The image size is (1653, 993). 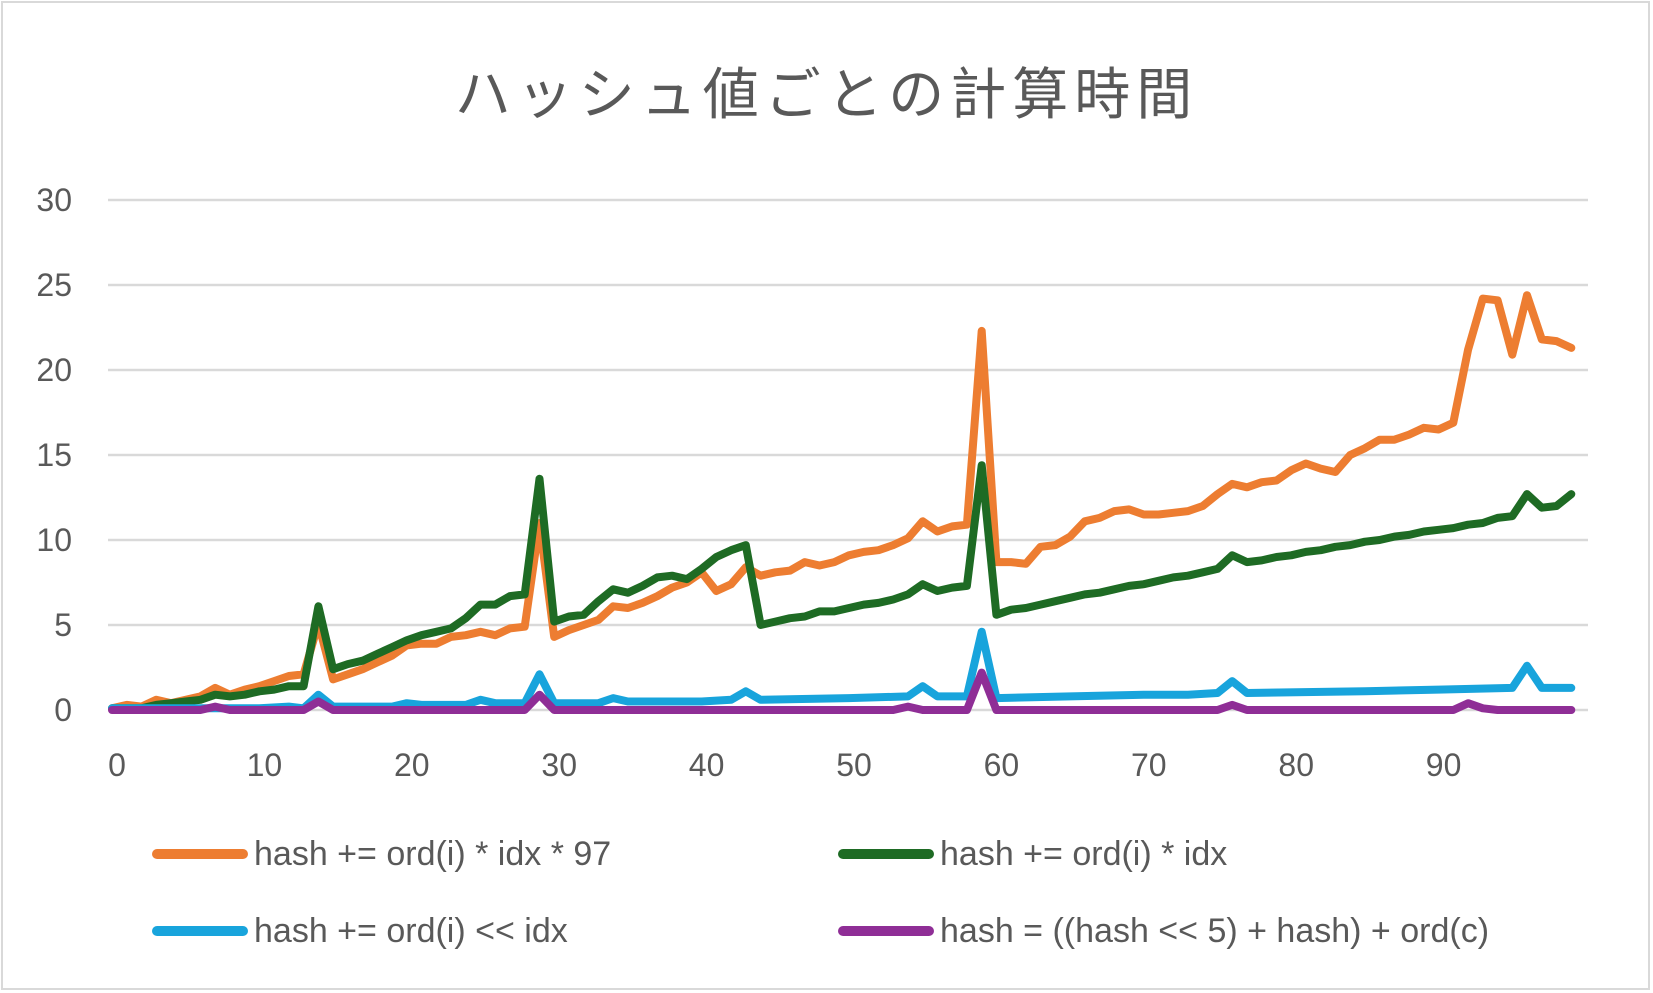 I want to click on x-tick-label: 70, so click(x=1149, y=765).